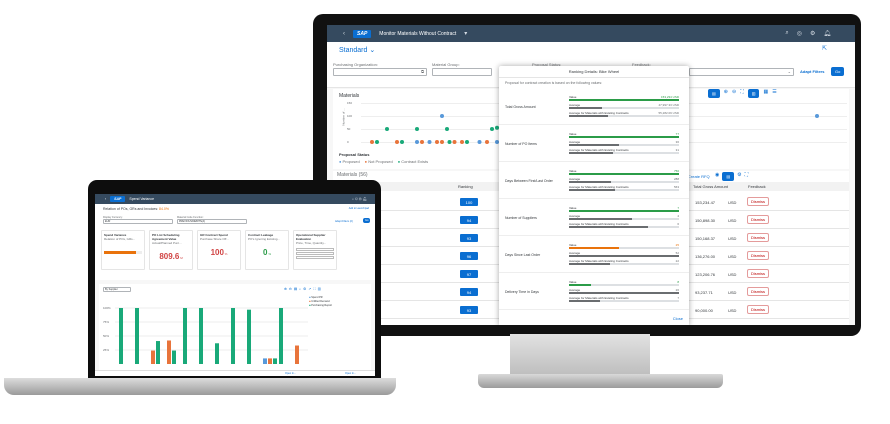  What do you see at coordinates (725, 92) in the screenshot?
I see `zoom-in-icon: ⊕` at bounding box center [725, 92].